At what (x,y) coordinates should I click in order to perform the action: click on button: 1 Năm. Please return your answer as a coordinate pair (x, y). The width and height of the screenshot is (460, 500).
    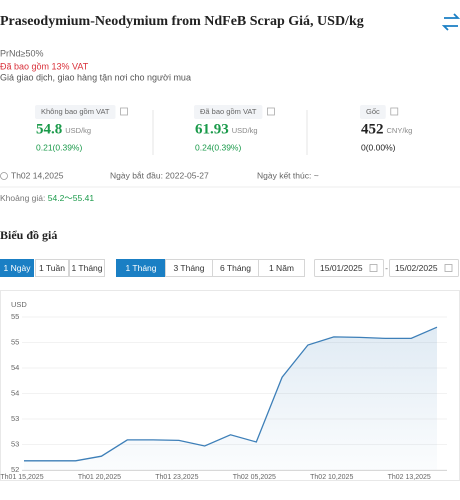
    Looking at the image, I should click on (281, 268).